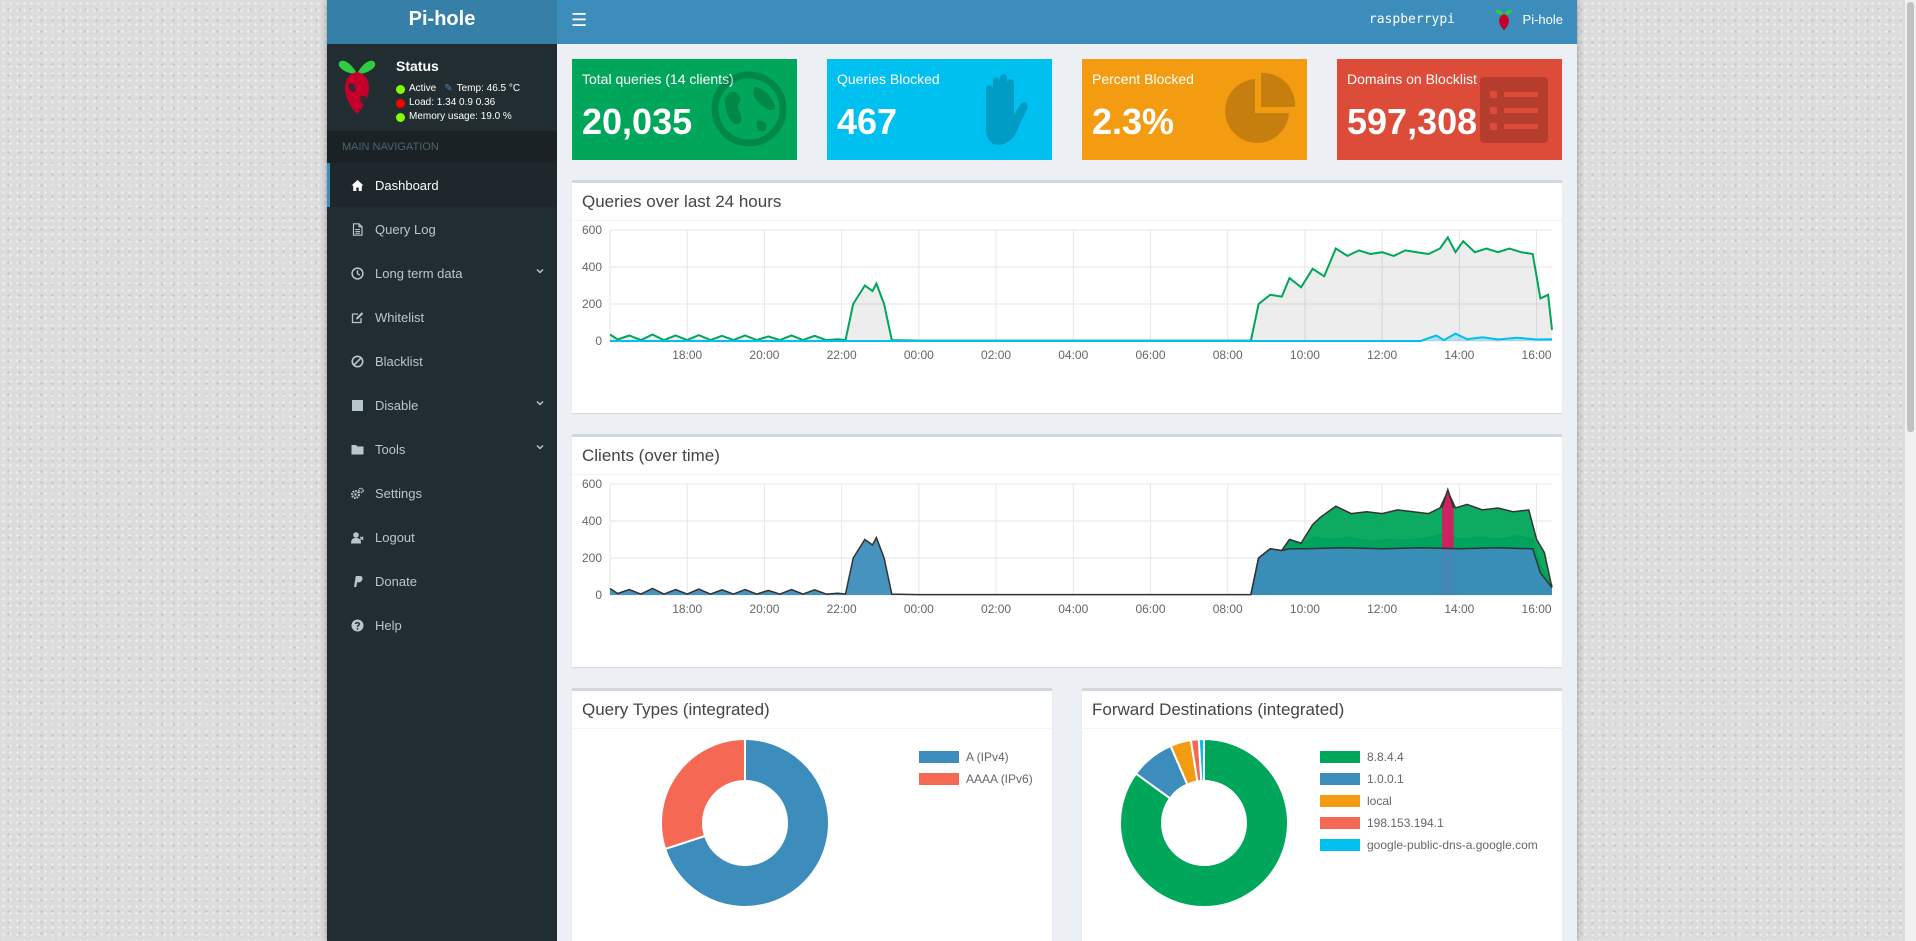 Image resolution: width=1916 pixels, height=941 pixels. What do you see at coordinates (976, 779) in the screenshot?
I see `legend-item: AAAA (IPv6)` at bounding box center [976, 779].